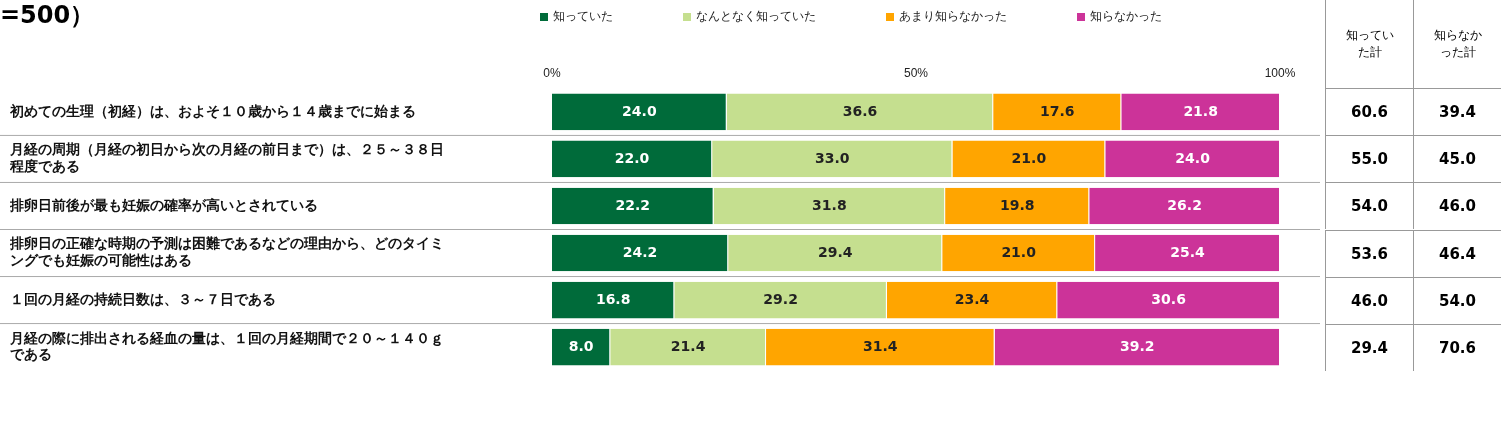 This screenshot has height=429, width=1501. Describe the element at coordinates (226, 158) in the screenshot. I see `y-tick-label: 月経の周期（月経の初日から次の月経の前日まで）は、２５～３８日程度である` at that location.